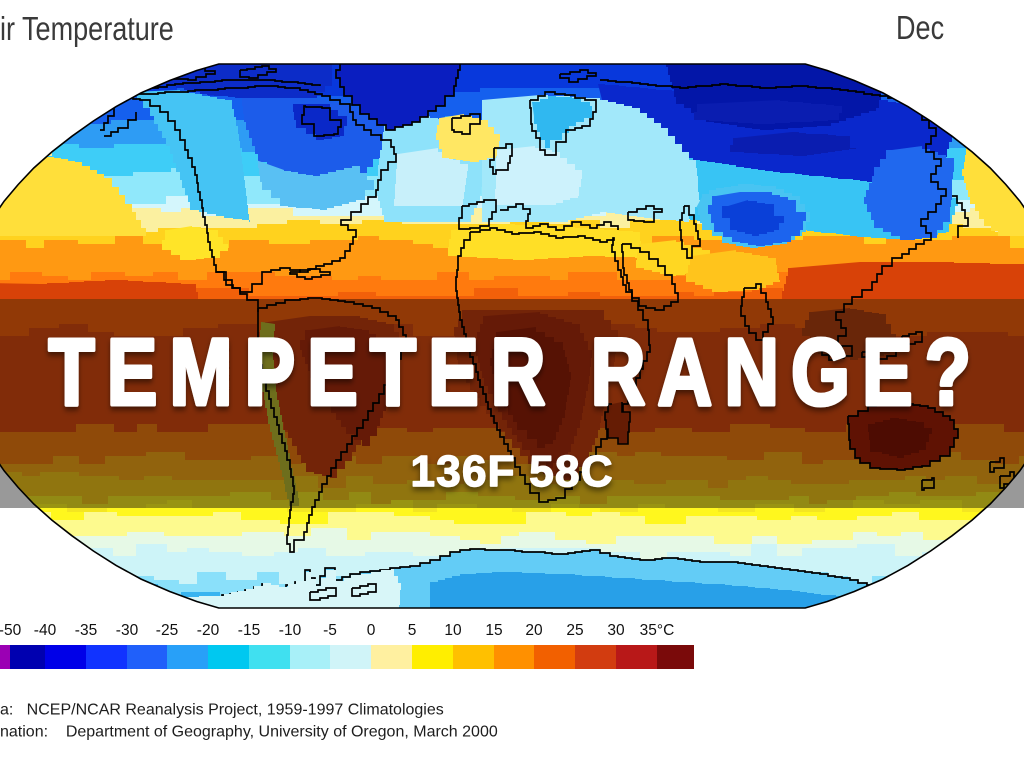 The image size is (1024, 768). I want to click on svg-text: 35°C, so click(657, 630).